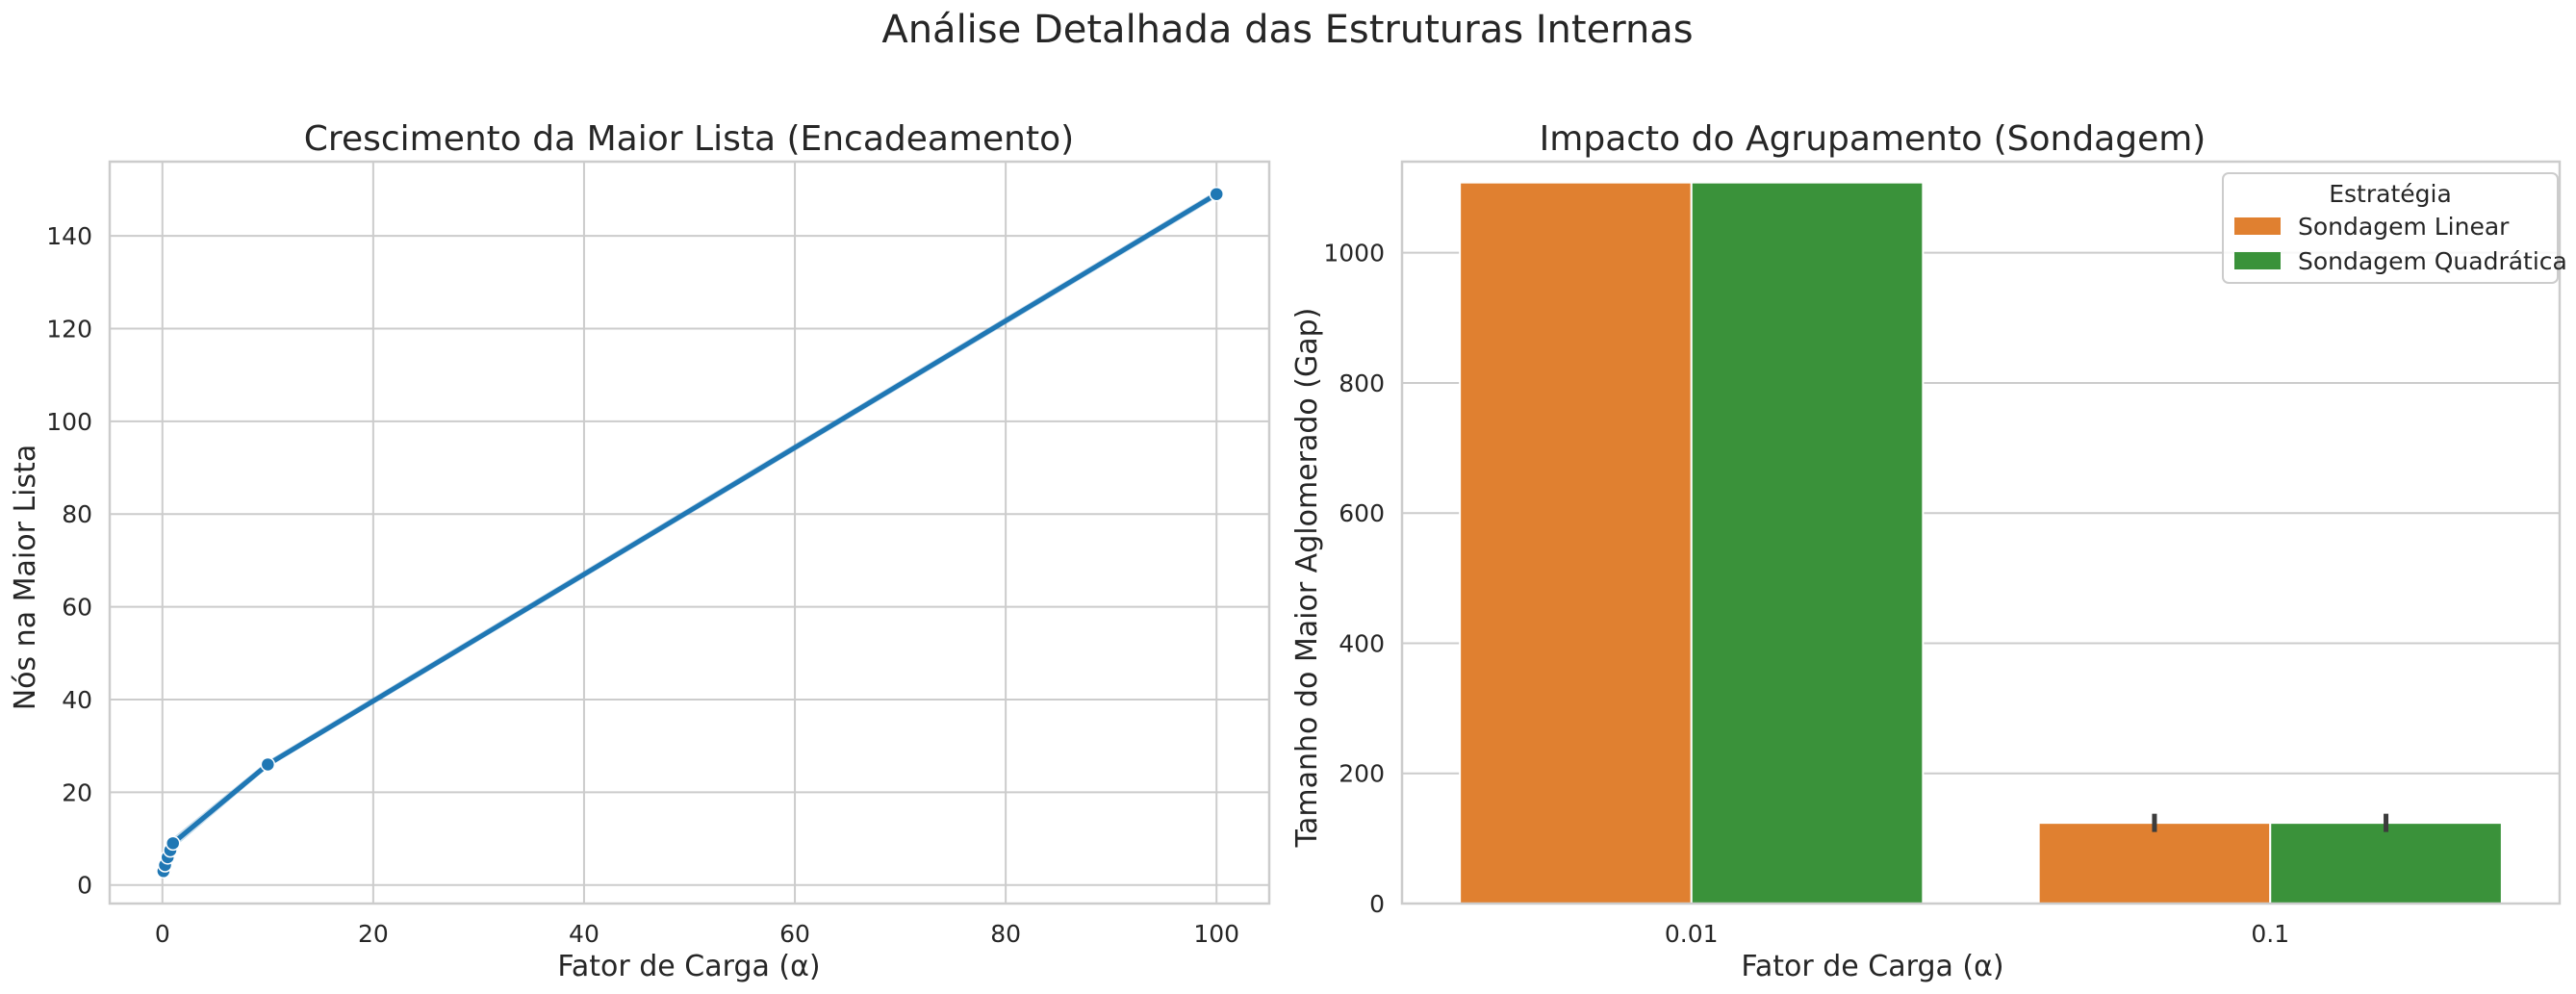 This screenshot has height=994, width=2576. I want to click on line-y-tick-label: 120, so click(69, 329).